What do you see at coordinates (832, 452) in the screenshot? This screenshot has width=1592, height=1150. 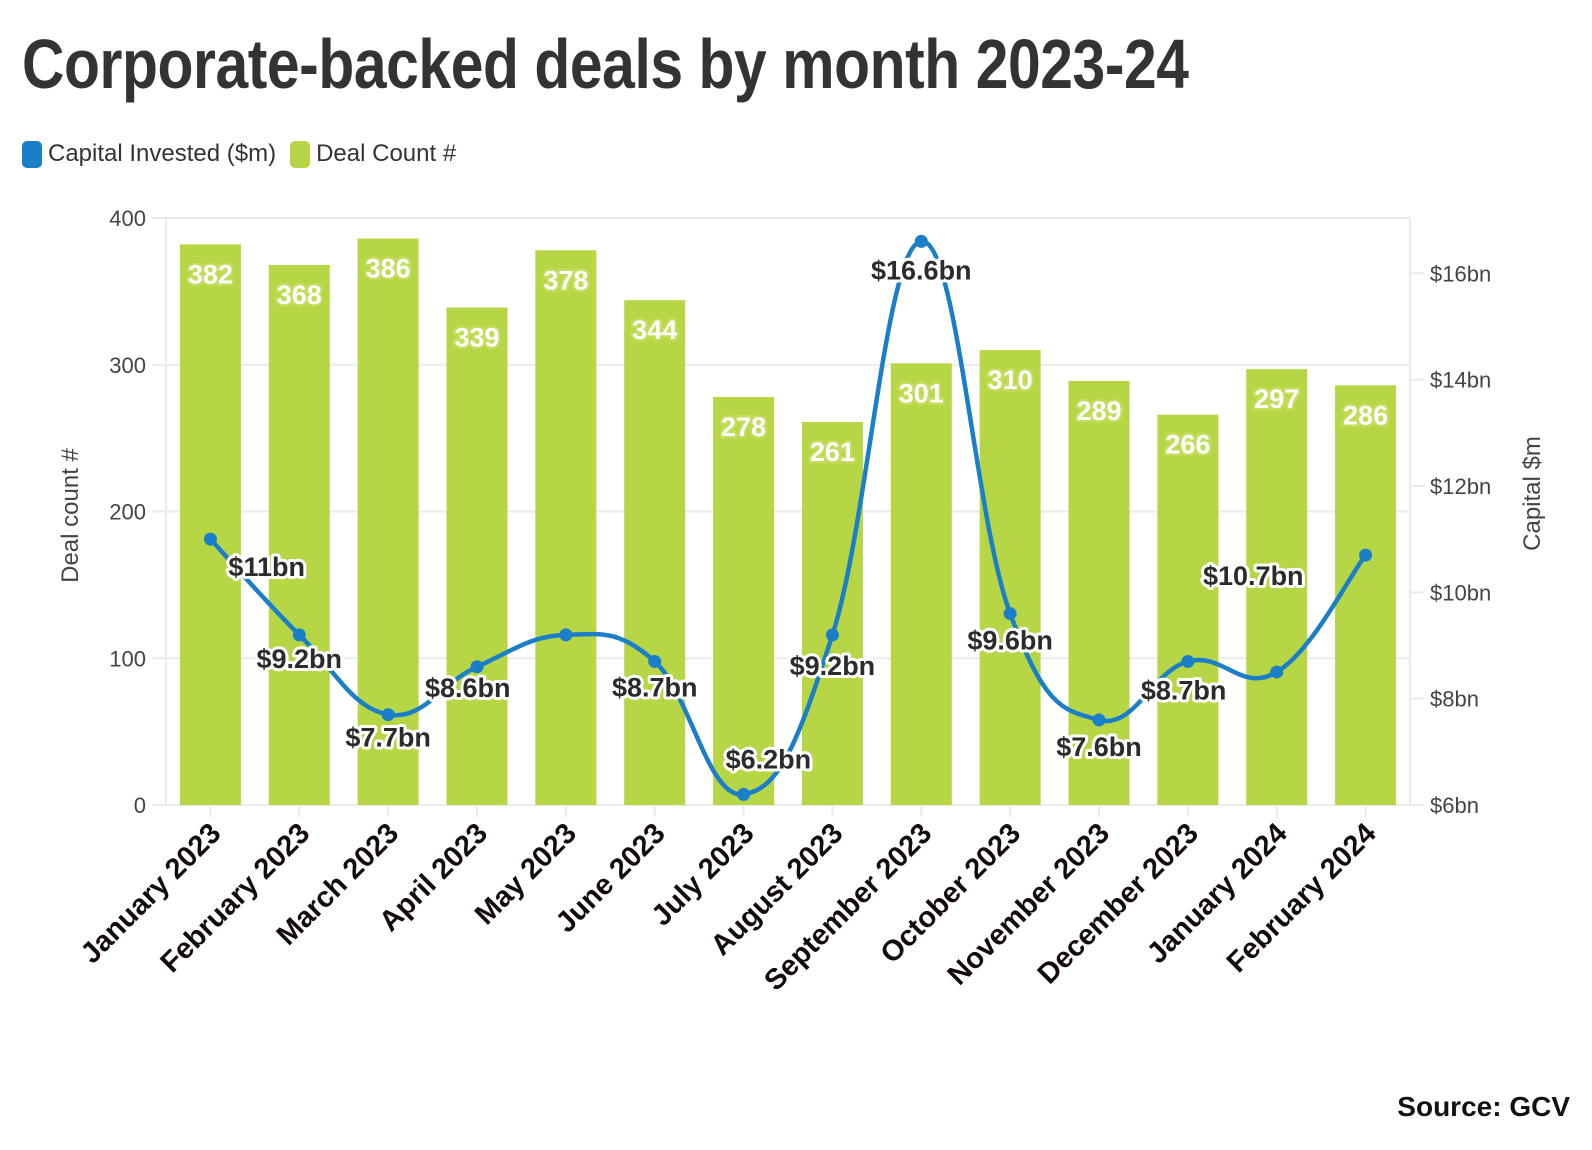 I see `bar-data-label: 261` at bounding box center [832, 452].